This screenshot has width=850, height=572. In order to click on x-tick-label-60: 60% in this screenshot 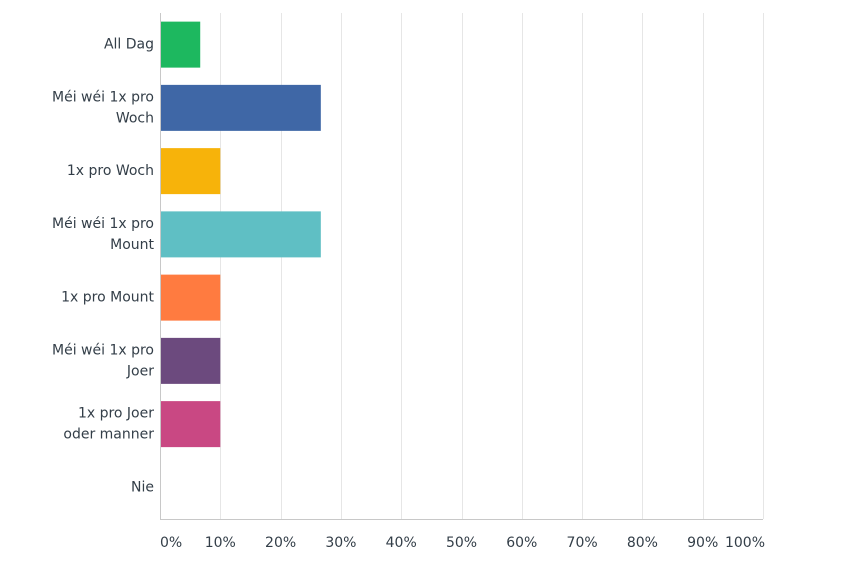, I will do `click(521, 543)`.